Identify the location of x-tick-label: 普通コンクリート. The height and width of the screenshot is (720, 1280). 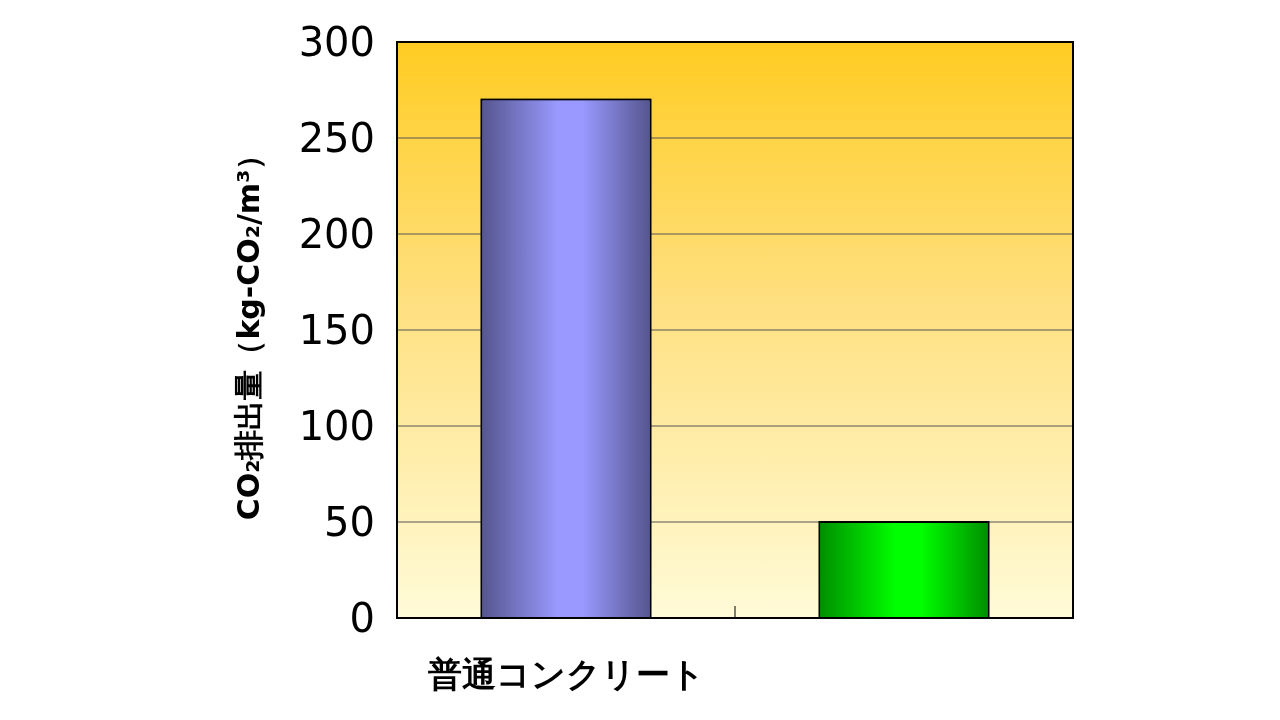
(566, 674).